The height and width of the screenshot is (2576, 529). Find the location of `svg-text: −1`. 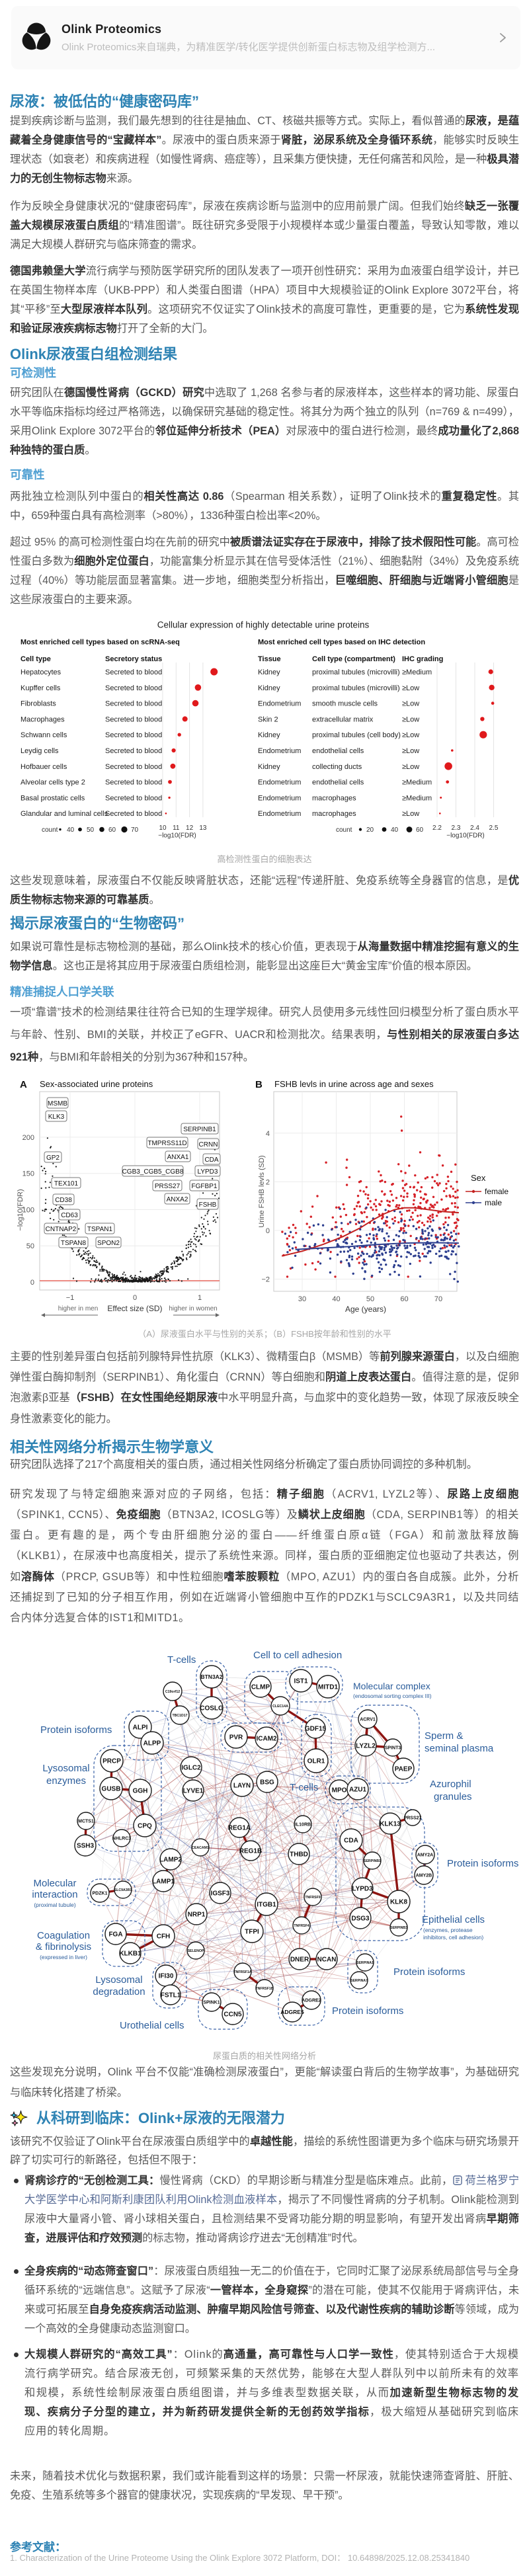

svg-text: −1 is located at coordinates (70, 1298).